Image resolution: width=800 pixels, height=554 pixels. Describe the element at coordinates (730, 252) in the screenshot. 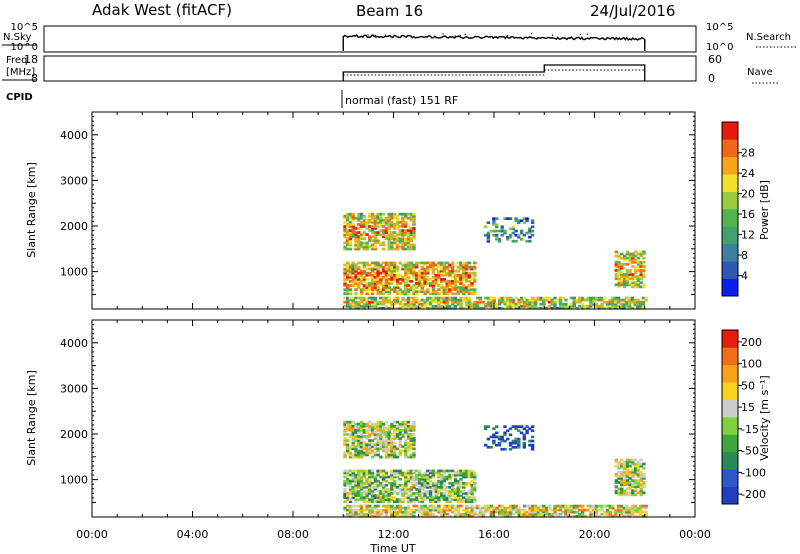

I see `colorbar-bin` at that location.